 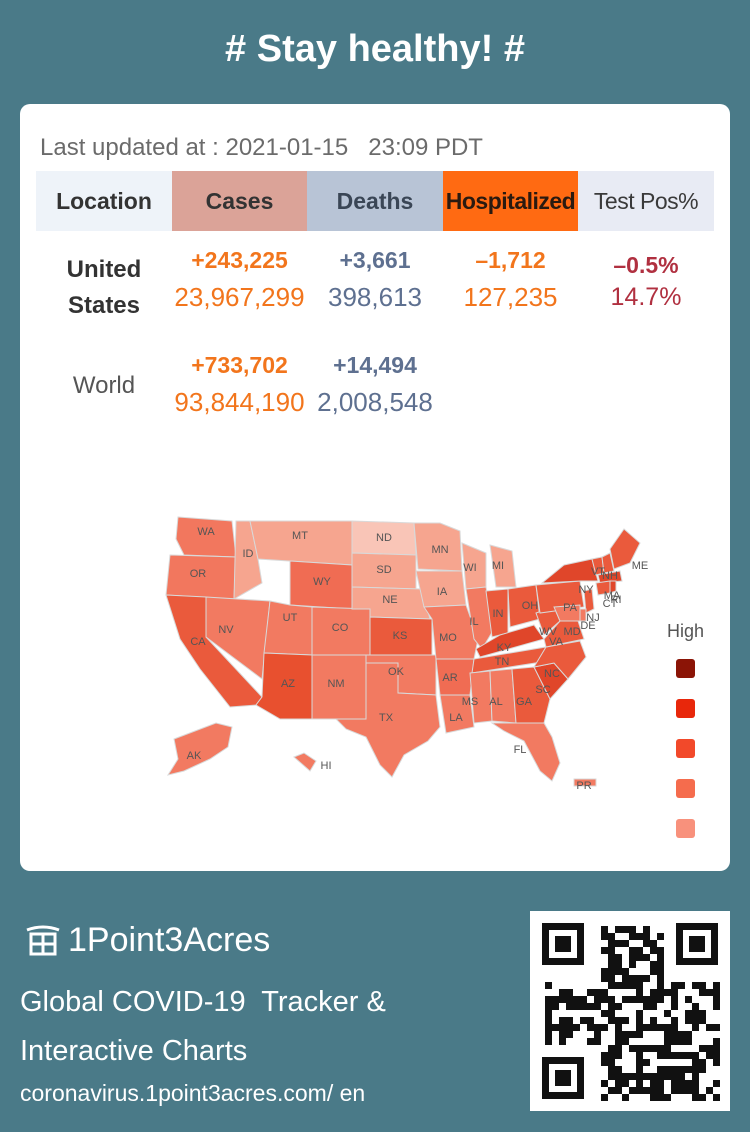 I want to click on state-MN, so click(x=438, y=547).